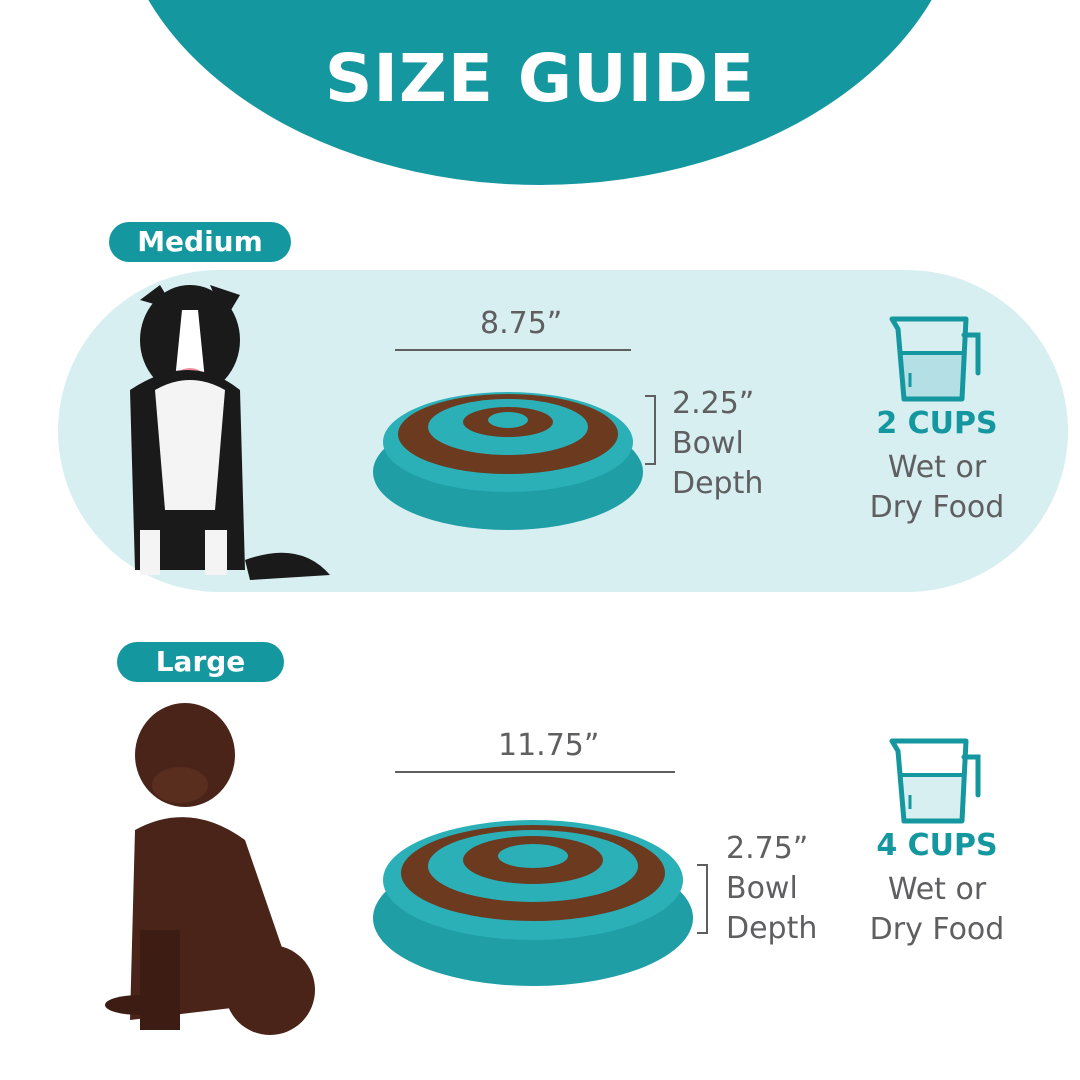 This screenshot has width=1080, height=1080. I want to click on medium-depth: 2.25” Bowl Depth, so click(717, 444).